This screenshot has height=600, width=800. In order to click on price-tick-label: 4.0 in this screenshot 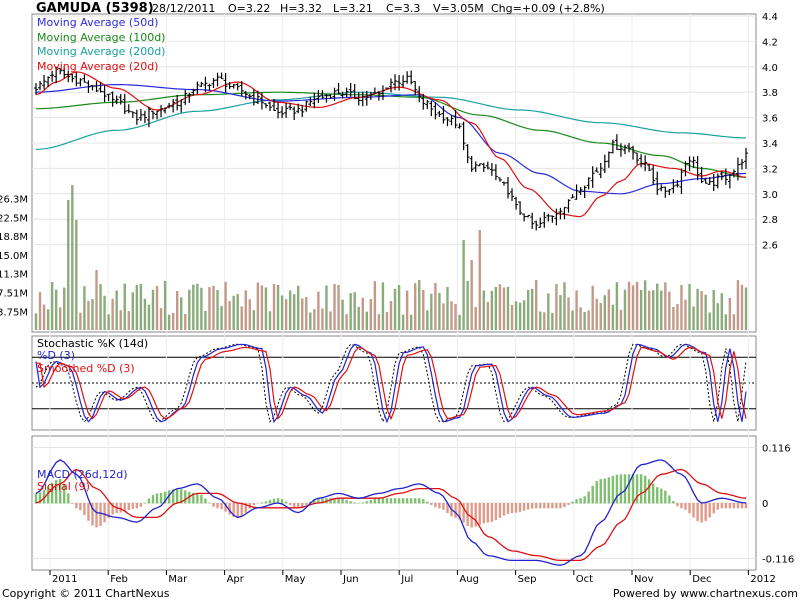, I will do `click(770, 68)`.